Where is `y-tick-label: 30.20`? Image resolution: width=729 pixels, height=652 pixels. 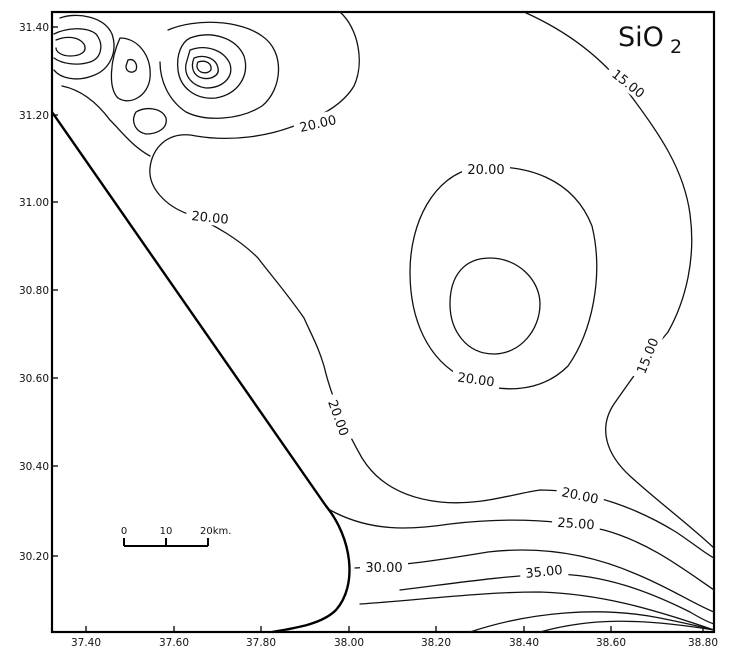 y-tick-label: 30.20 is located at coordinates (34, 557).